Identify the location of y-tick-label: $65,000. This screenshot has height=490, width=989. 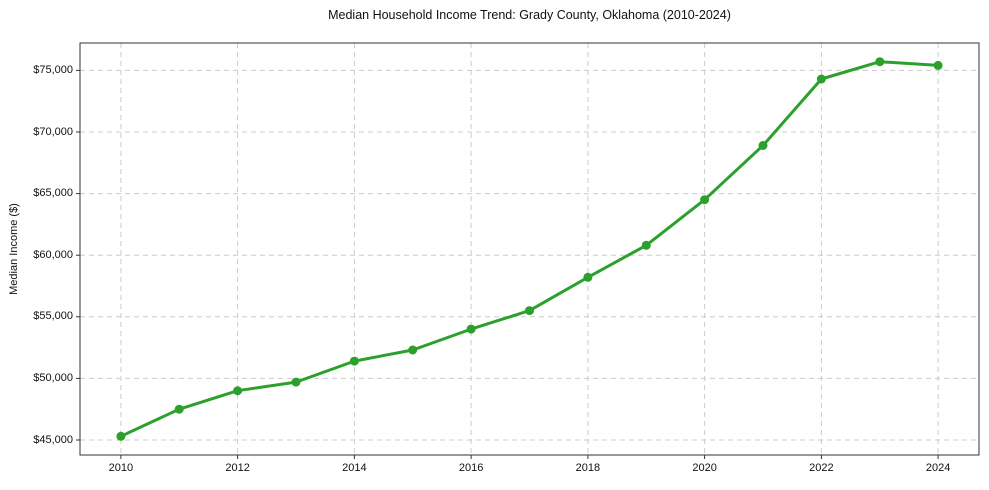
(53, 193).